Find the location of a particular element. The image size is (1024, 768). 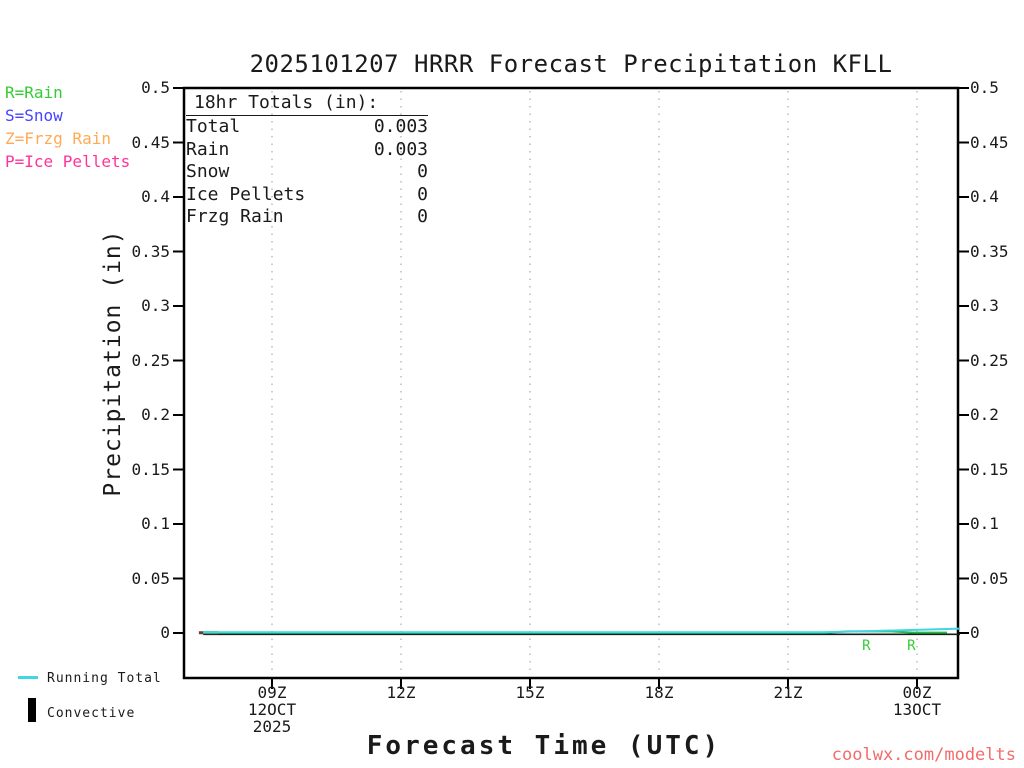

totals-label: Rain is located at coordinates (208, 149).